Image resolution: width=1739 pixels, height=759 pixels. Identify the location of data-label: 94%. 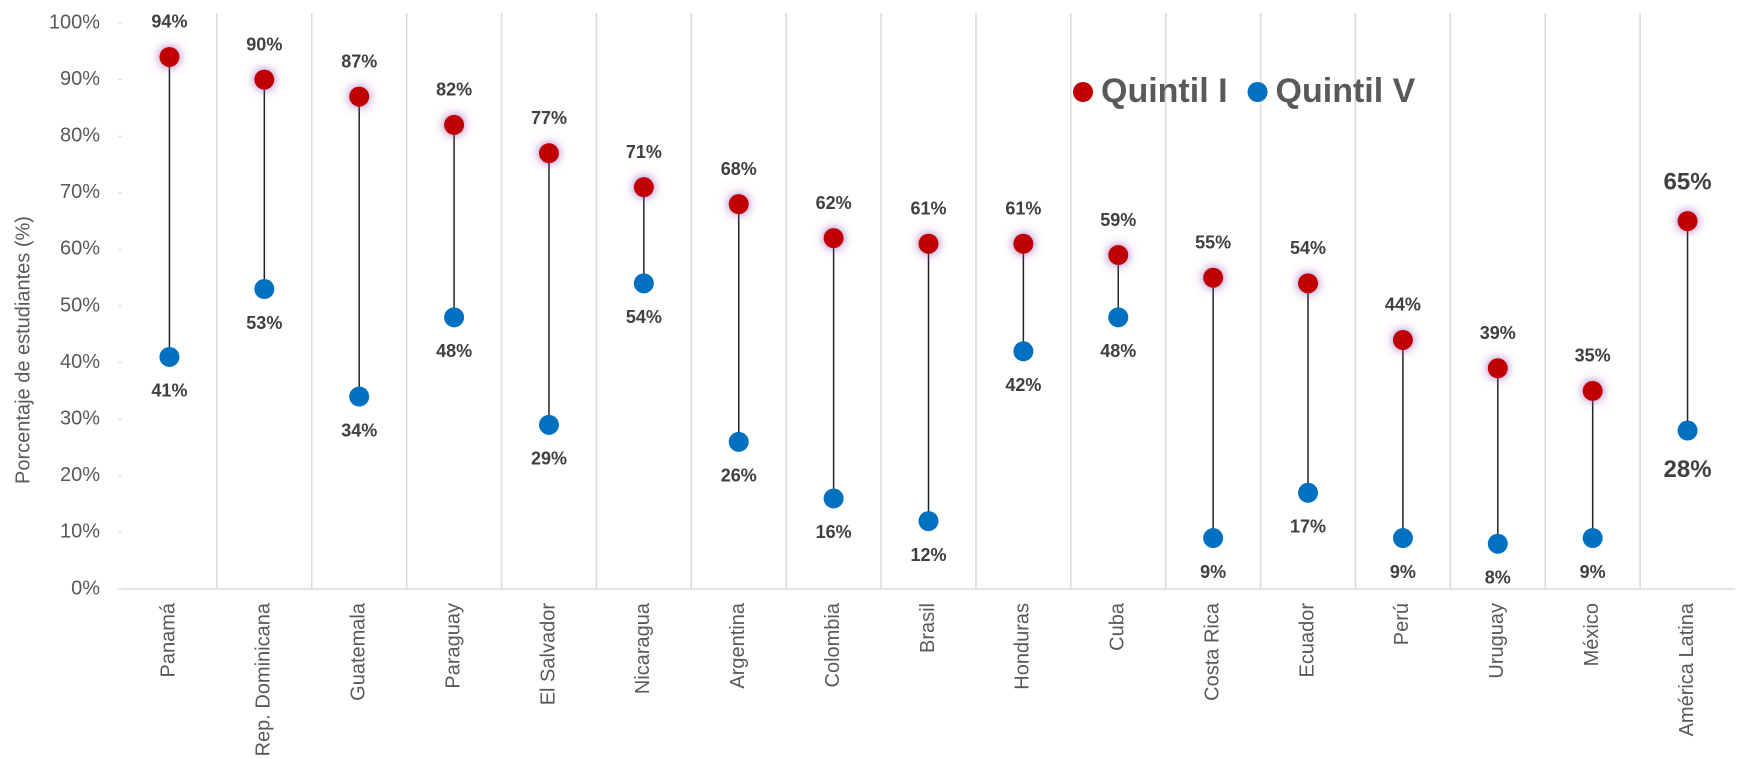
(169, 22).